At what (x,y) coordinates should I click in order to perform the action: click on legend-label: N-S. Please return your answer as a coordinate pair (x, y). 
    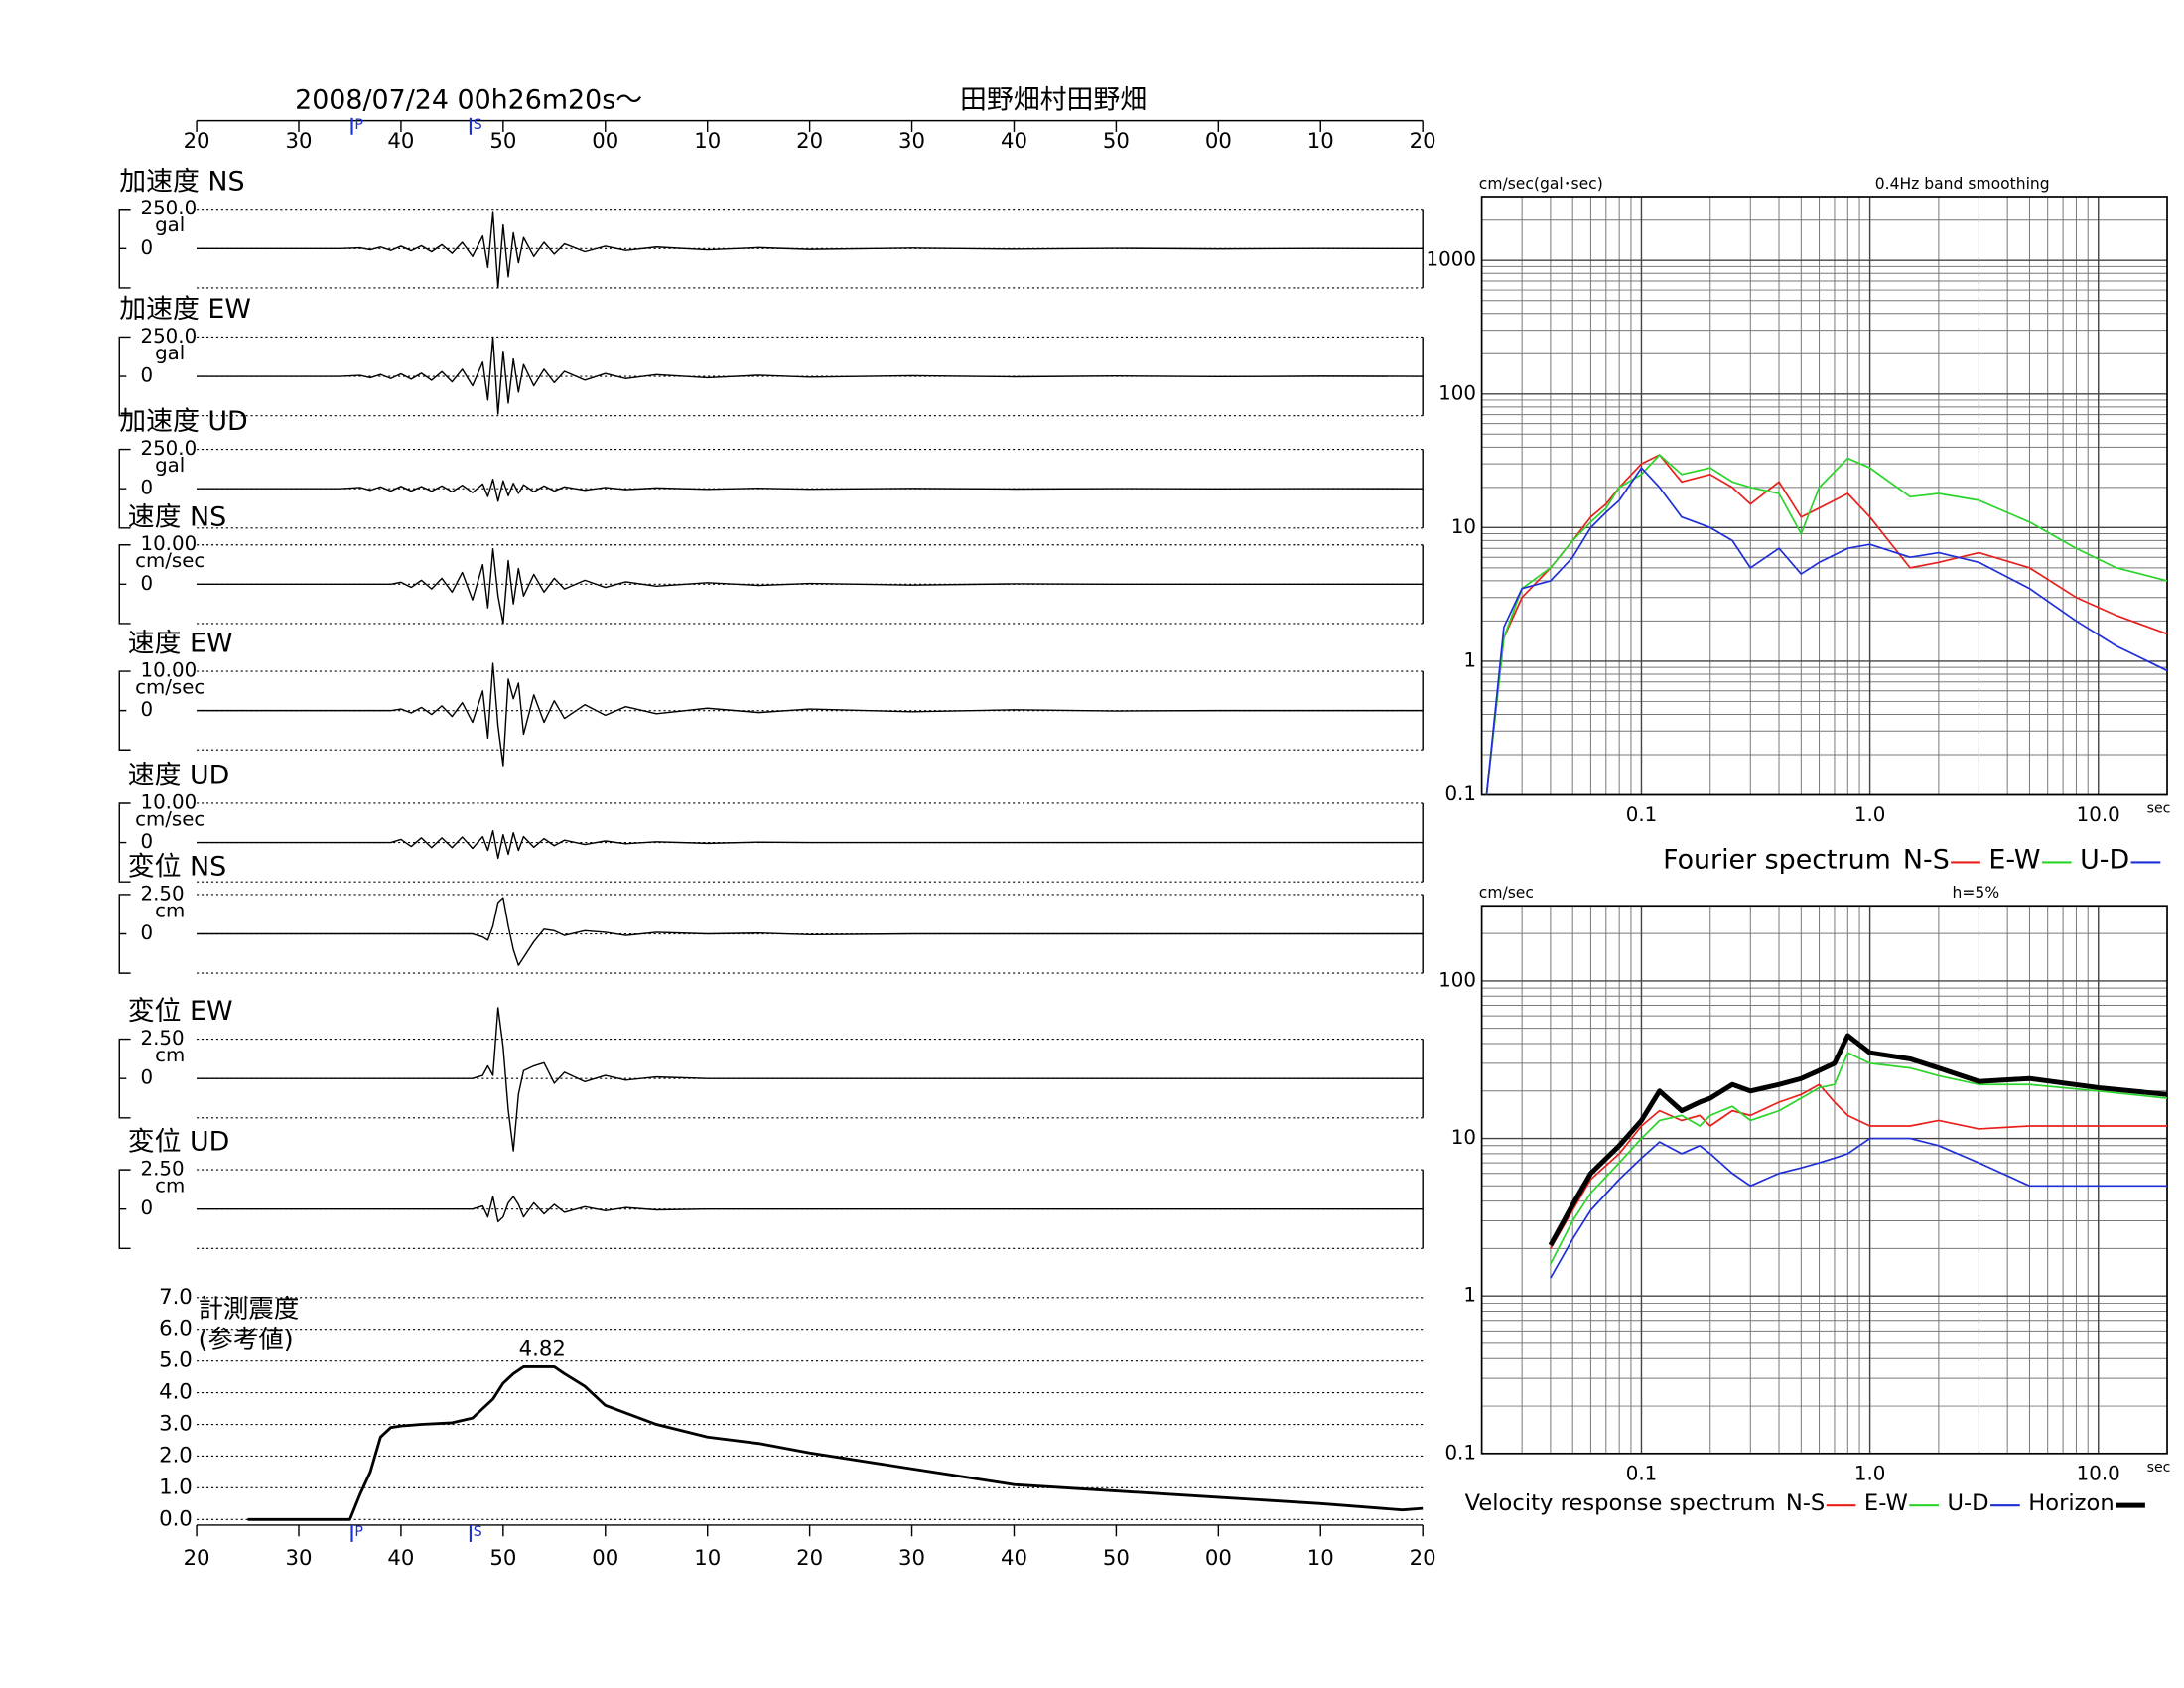
    Looking at the image, I should click on (1926, 859).